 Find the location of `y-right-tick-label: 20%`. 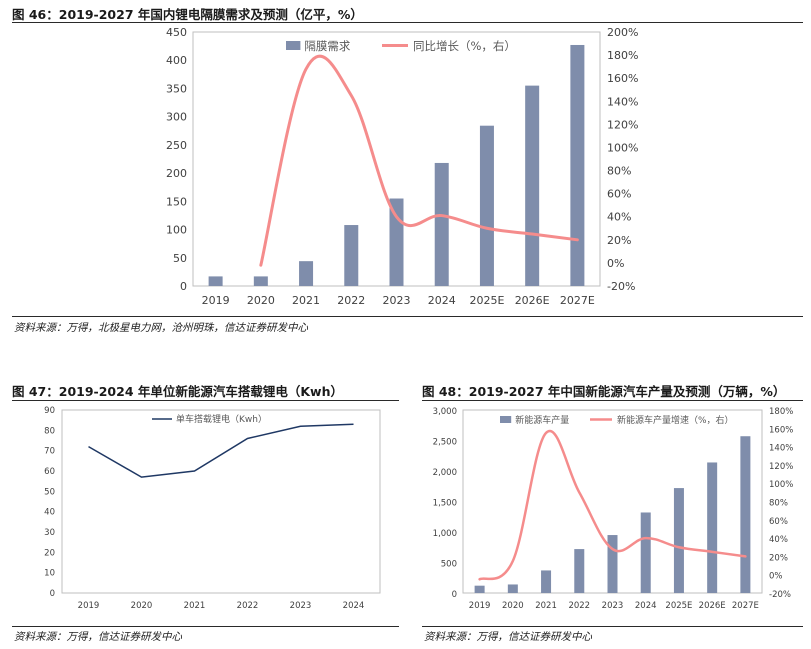

y-right-tick-label: 20% is located at coordinates (778, 558).